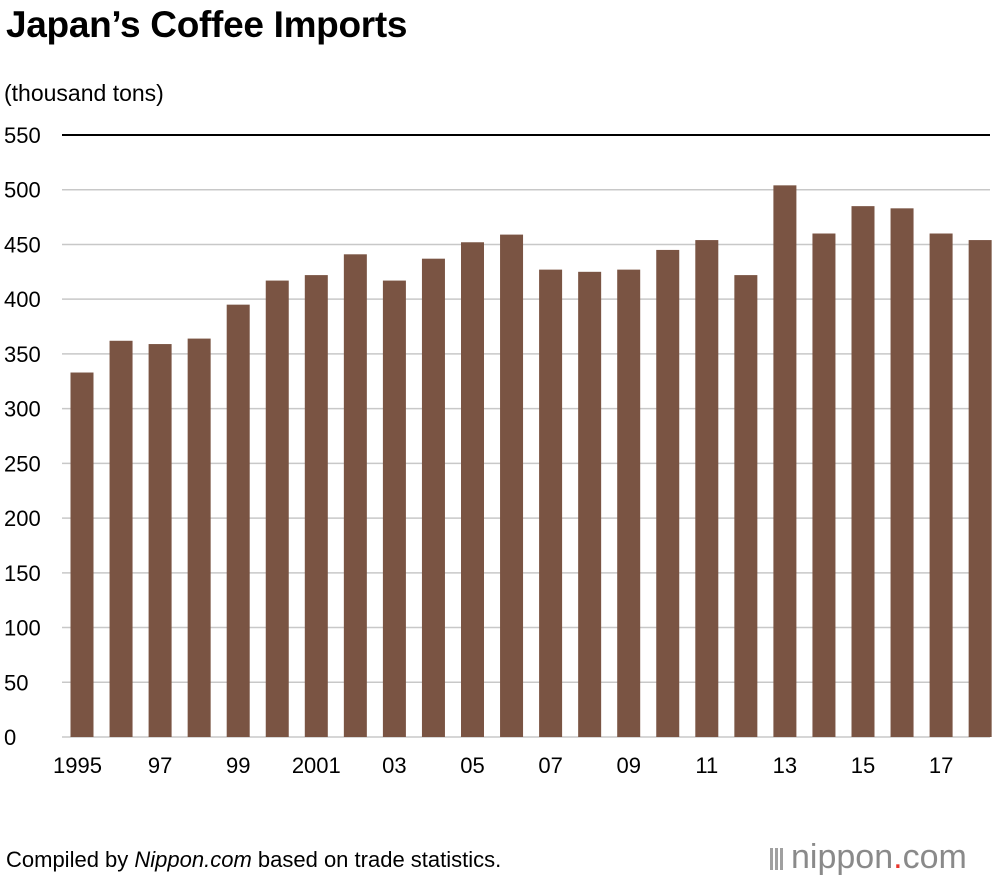 This screenshot has height=880, width=1000. Describe the element at coordinates (785, 461) in the screenshot. I see `bar-2013` at that location.